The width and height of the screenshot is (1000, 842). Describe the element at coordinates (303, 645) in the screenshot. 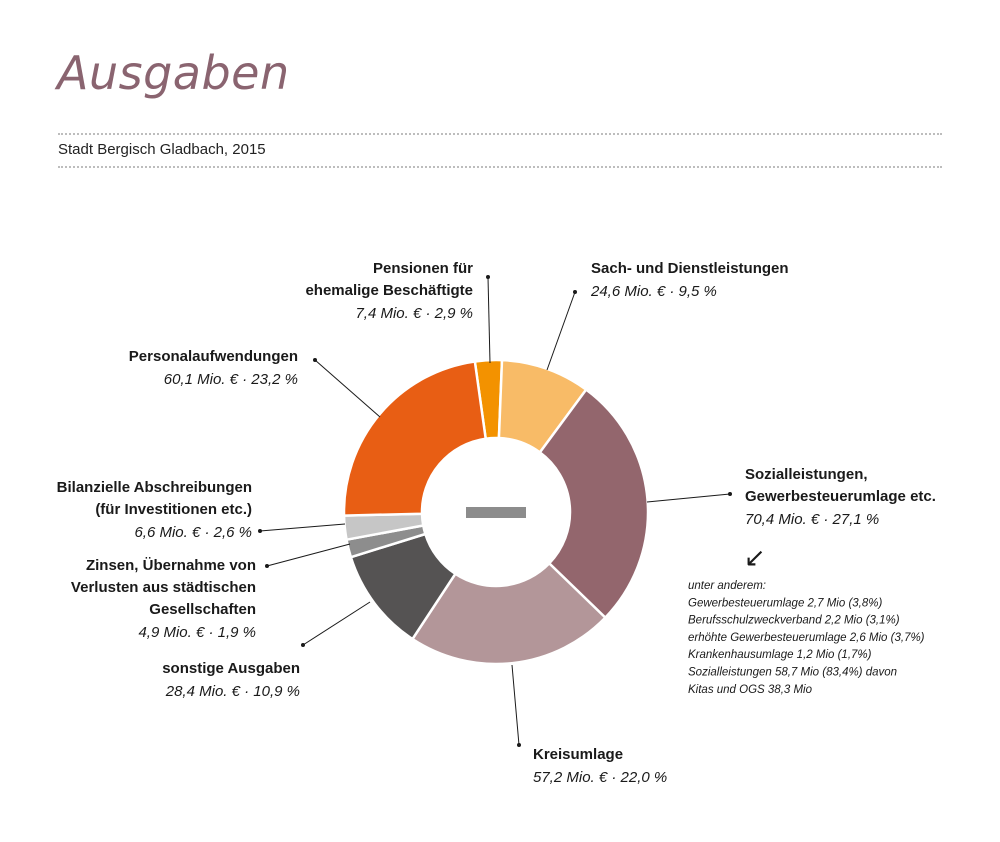

I see `leader-dot-sonstige` at that location.